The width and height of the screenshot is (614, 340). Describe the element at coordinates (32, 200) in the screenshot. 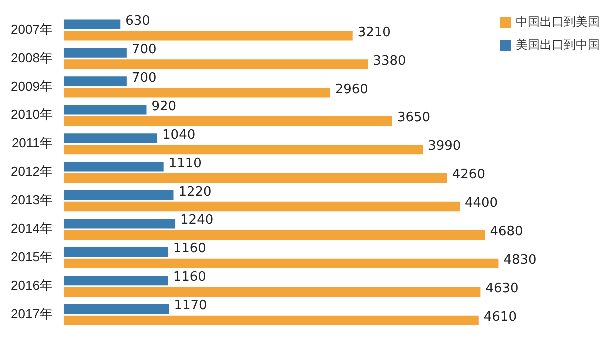

I see `y-tick-label: 2013年` at that location.